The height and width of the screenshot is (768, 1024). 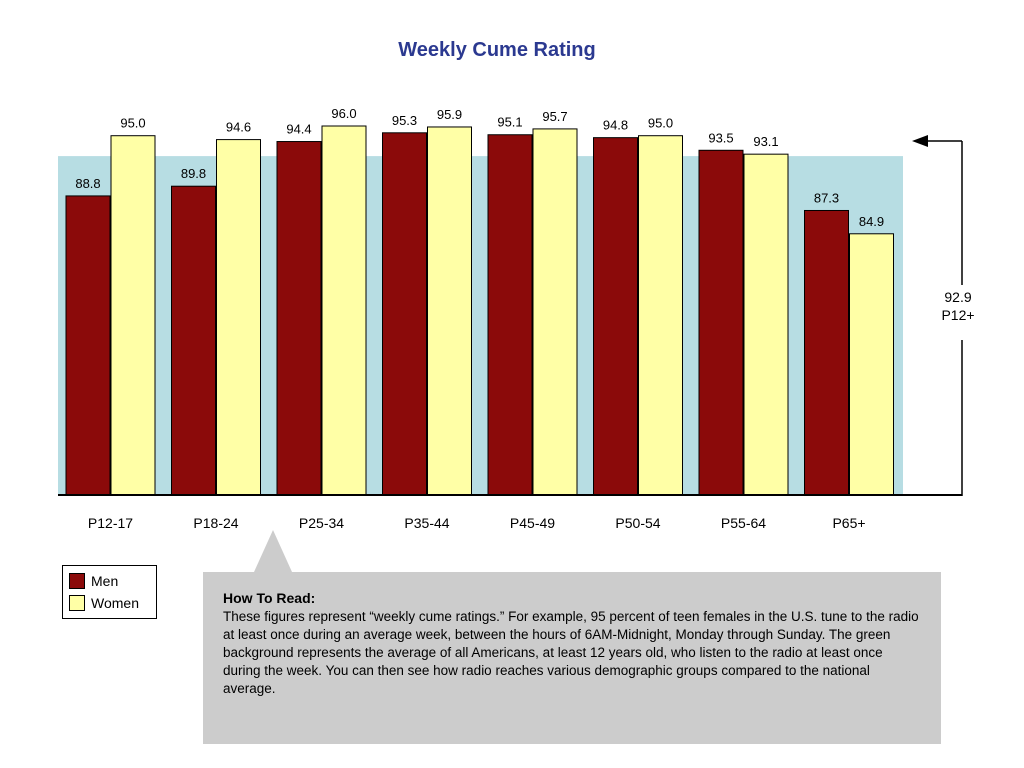 I want to click on value-label-women-p12-17: 95.0, so click(x=132, y=123).